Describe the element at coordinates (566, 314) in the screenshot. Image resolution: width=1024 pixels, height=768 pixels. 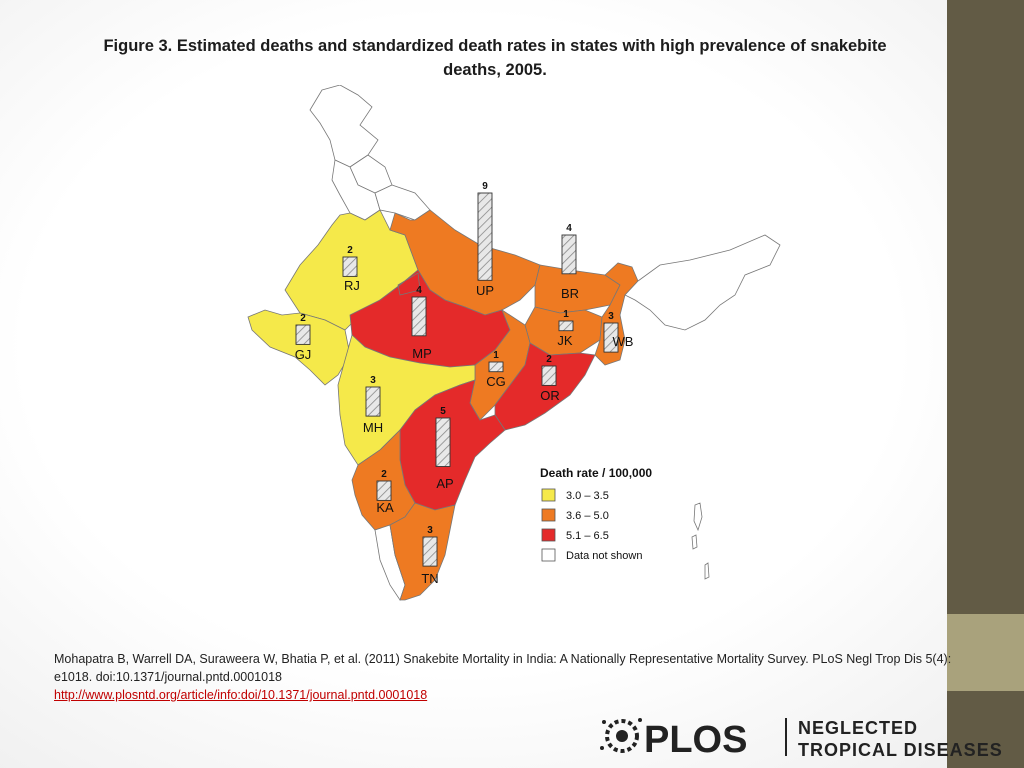
I see `death-count-jk: 1` at that location.